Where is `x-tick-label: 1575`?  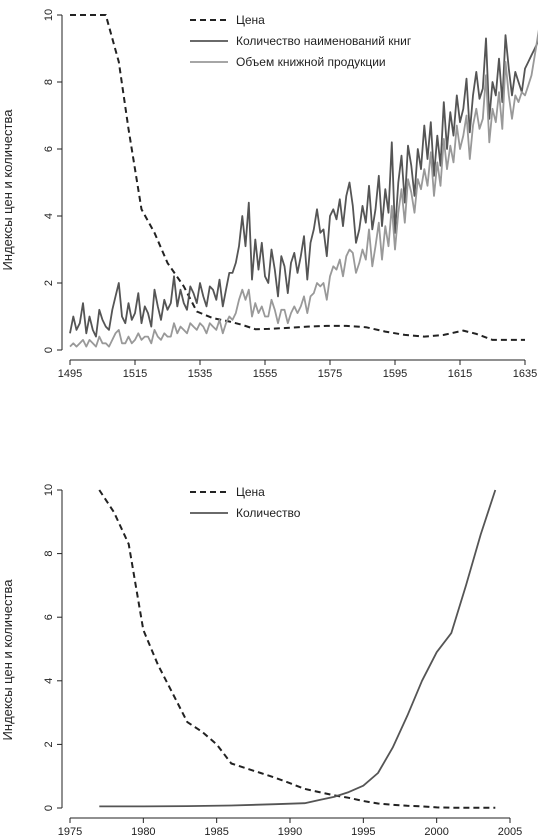 x-tick-label: 1575 is located at coordinates (330, 374).